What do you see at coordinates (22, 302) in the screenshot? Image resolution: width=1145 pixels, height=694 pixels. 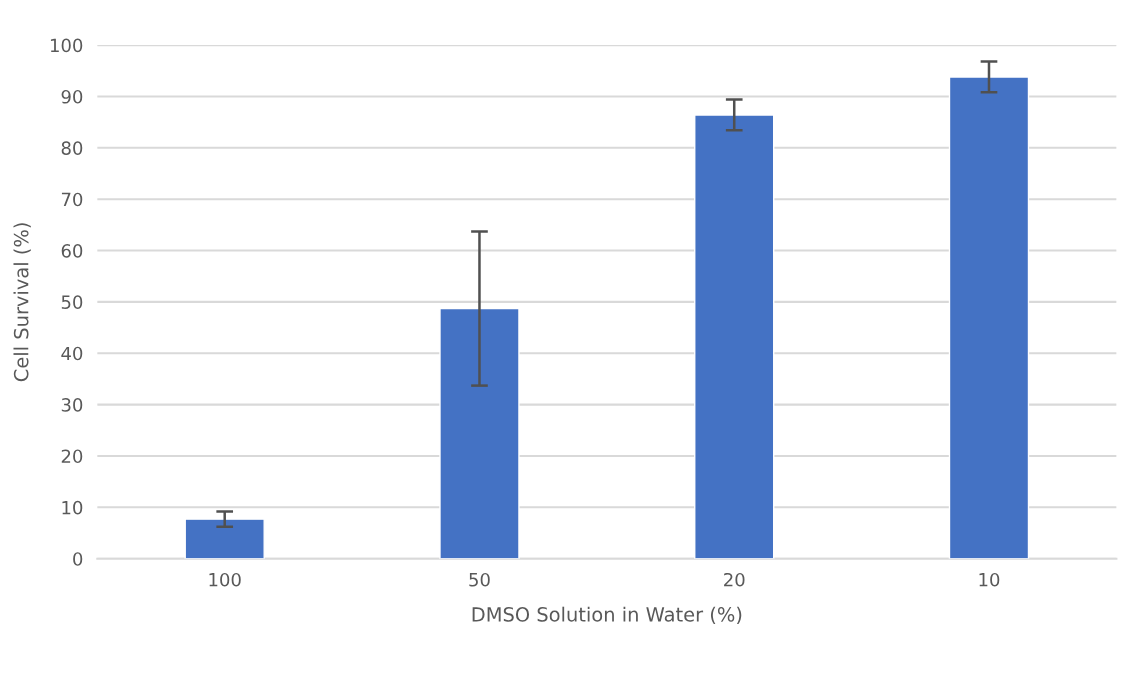 I see `y-axis-title: Cell Survival (%)` at bounding box center [22, 302].